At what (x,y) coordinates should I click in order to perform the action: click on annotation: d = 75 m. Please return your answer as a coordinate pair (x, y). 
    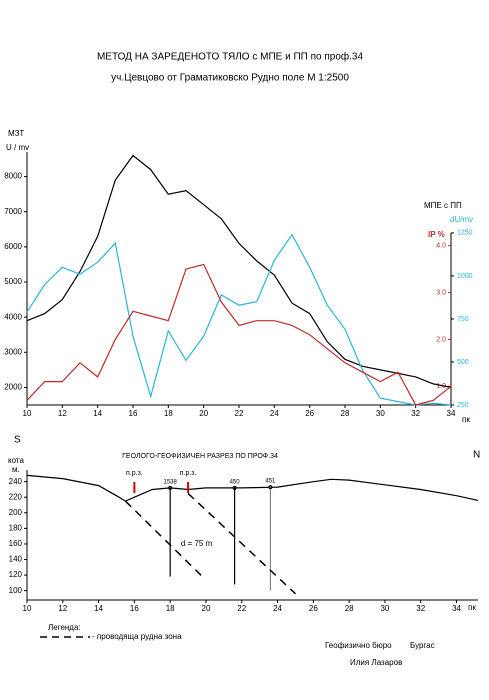
    Looking at the image, I should click on (197, 543).